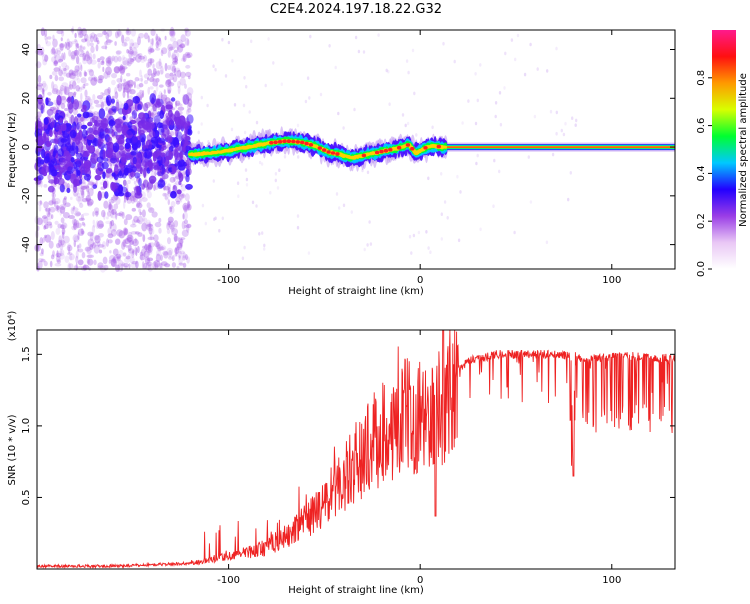 This screenshot has height=604, width=750. I want to click on spectrogram-y-tick-label: 0, so click(26, 147).